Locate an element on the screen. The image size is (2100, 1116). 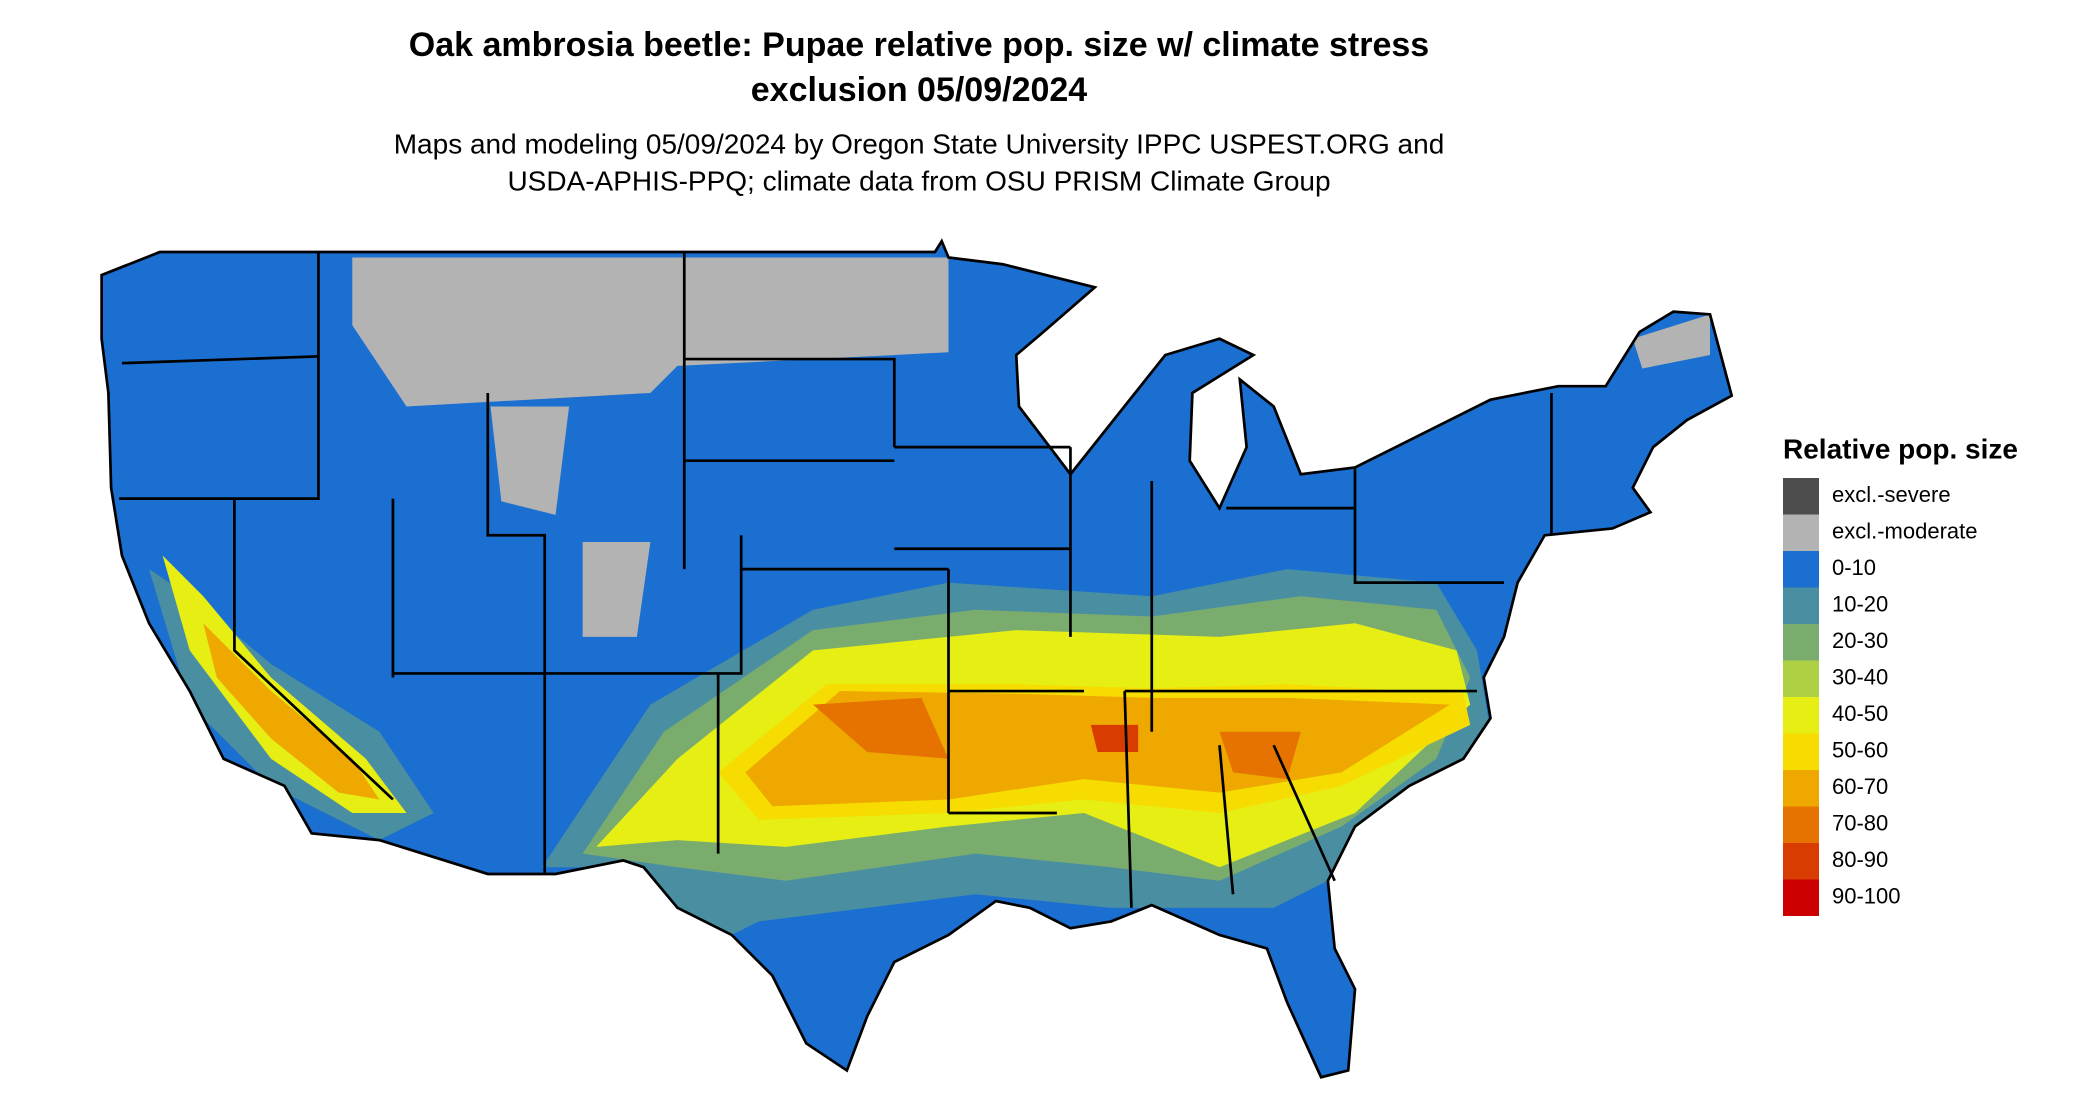
legend-label: 90-100 is located at coordinates (1866, 895).